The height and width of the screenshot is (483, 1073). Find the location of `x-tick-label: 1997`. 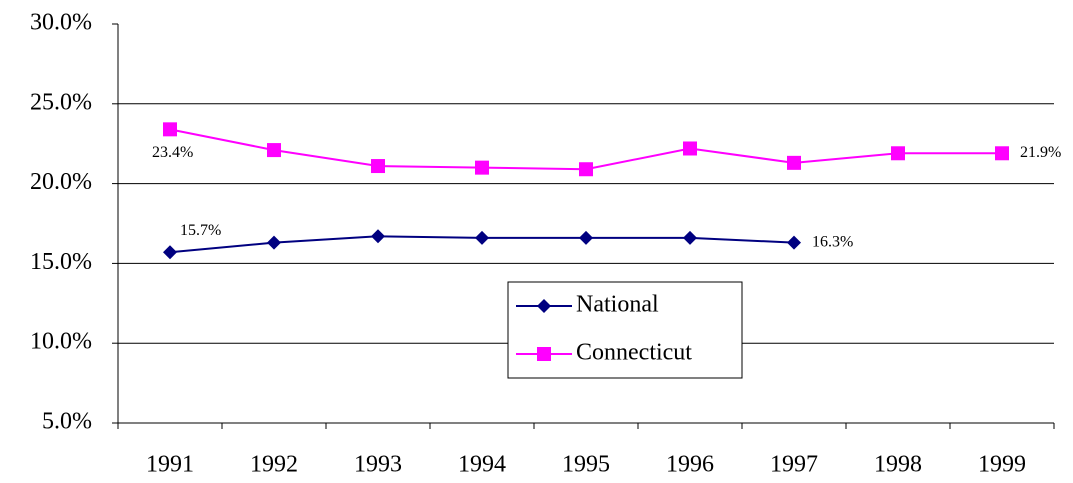

x-tick-label: 1997 is located at coordinates (794, 465).